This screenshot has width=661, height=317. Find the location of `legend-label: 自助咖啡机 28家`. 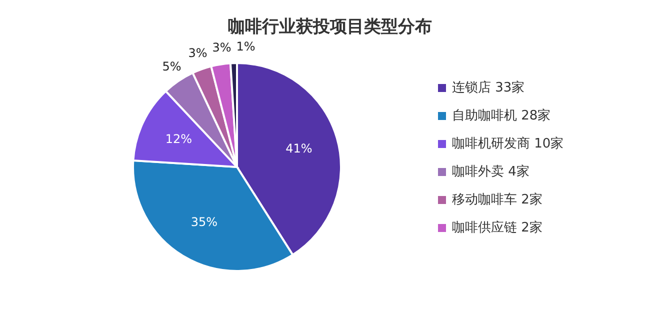

legend-label: 自助咖啡机 28家 is located at coordinates (501, 116).